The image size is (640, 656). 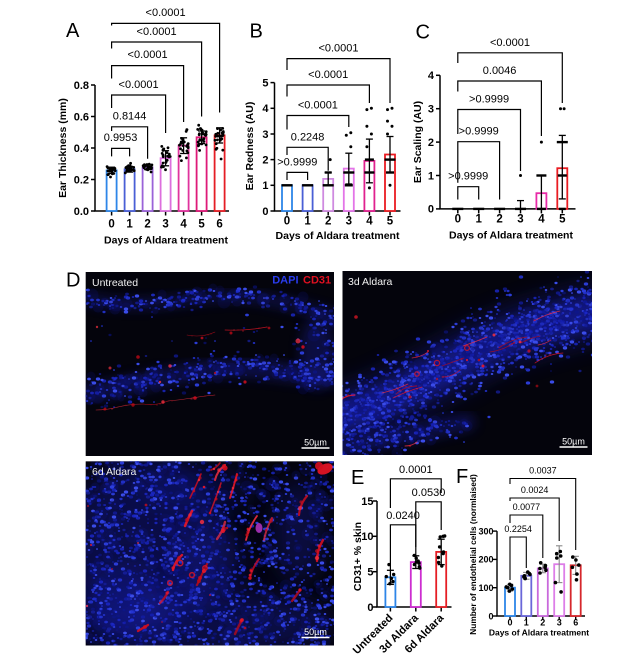 What do you see at coordinates (114, 472) in the screenshot?
I see `svg-text: 6d Aldara` at bounding box center [114, 472].